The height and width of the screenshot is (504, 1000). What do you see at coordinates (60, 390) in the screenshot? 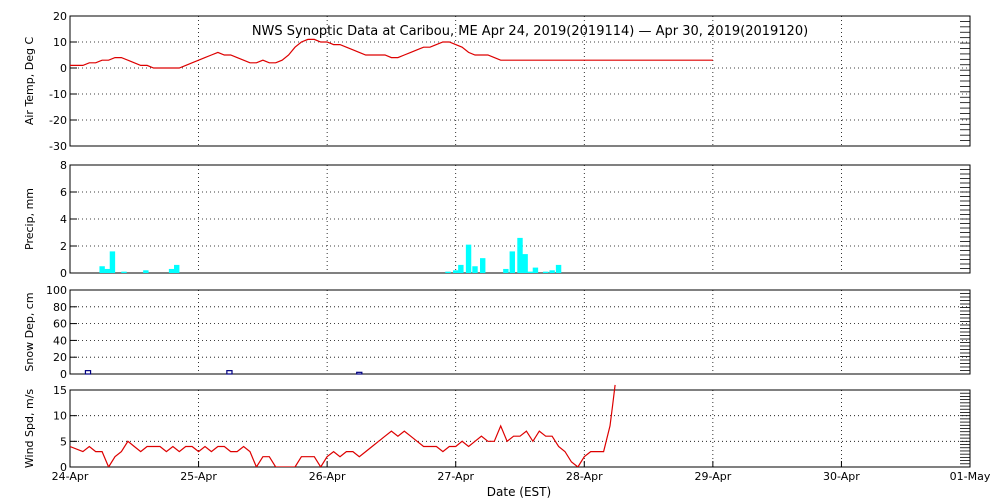
I see `y-tick-label: 15` at bounding box center [60, 390].